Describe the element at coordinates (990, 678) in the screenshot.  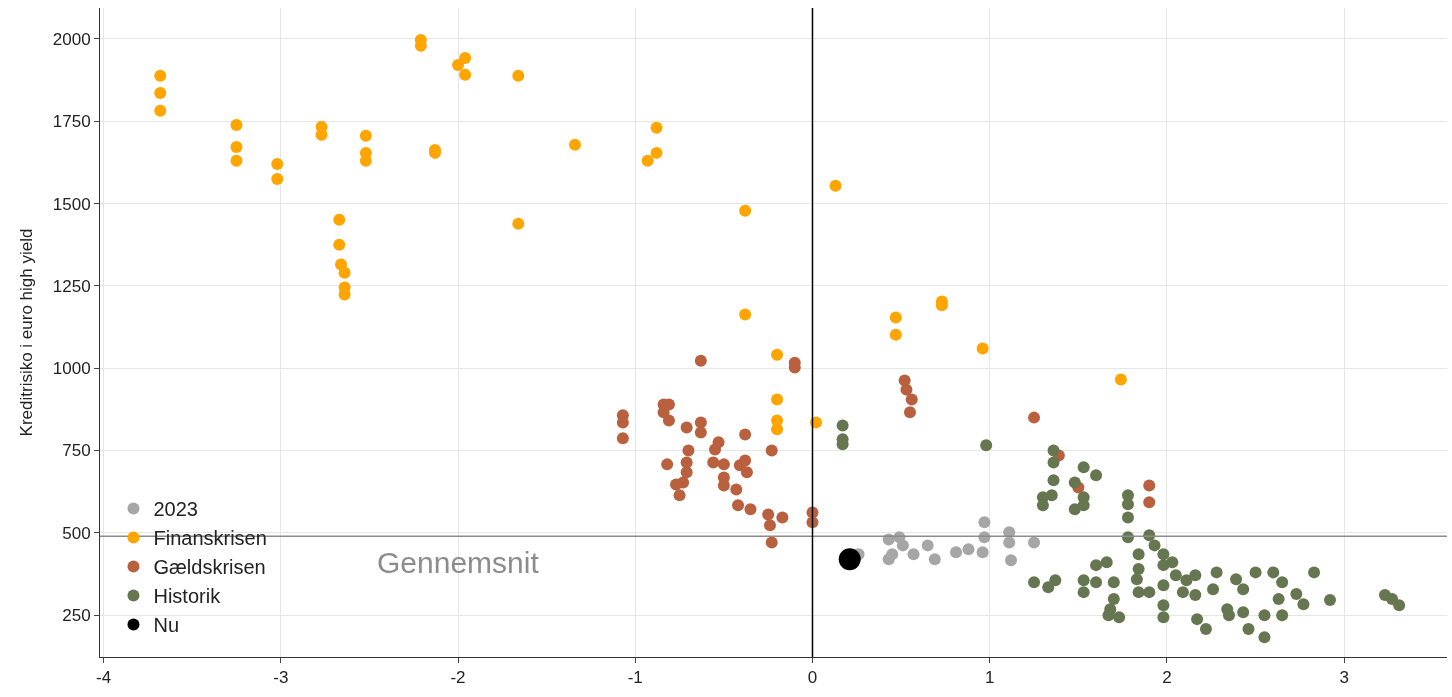
I see `x-tick-label: 1` at that location.